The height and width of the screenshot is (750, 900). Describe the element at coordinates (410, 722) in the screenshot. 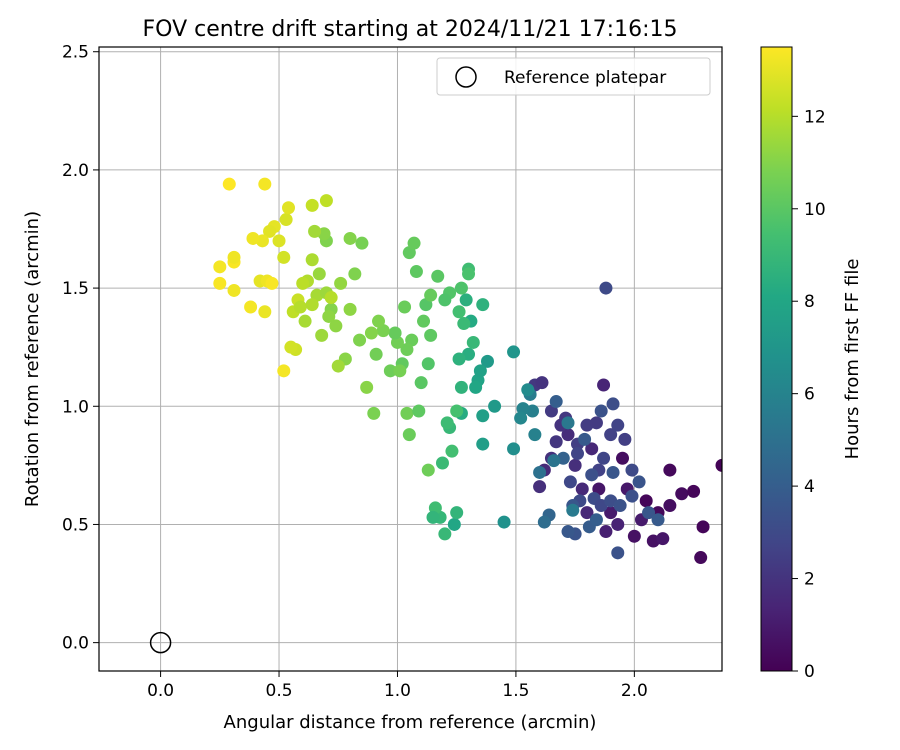

I see `x-axis-label: Angular distance from reference (arcmin)` at that location.